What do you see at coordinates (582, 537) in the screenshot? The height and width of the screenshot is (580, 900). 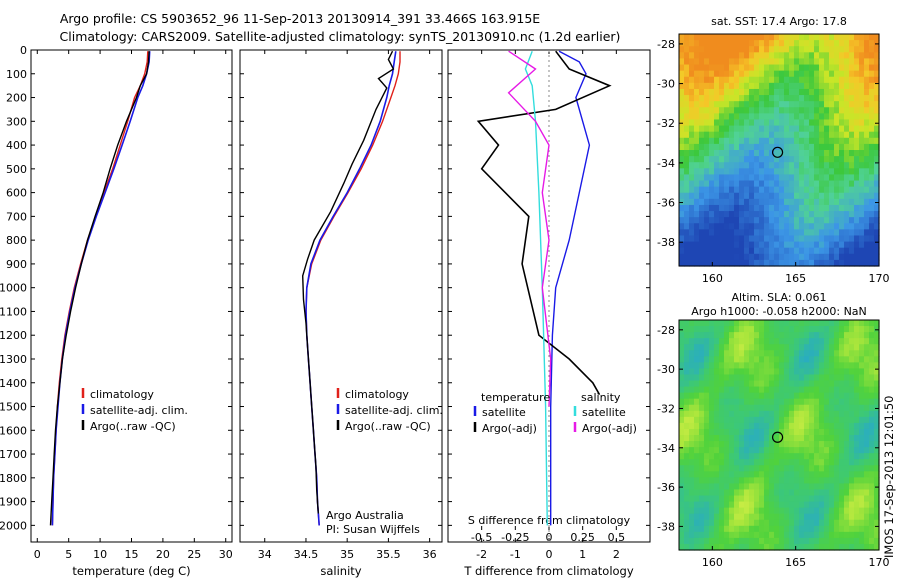 I see `s-tick-label: 0.25` at bounding box center [582, 537].